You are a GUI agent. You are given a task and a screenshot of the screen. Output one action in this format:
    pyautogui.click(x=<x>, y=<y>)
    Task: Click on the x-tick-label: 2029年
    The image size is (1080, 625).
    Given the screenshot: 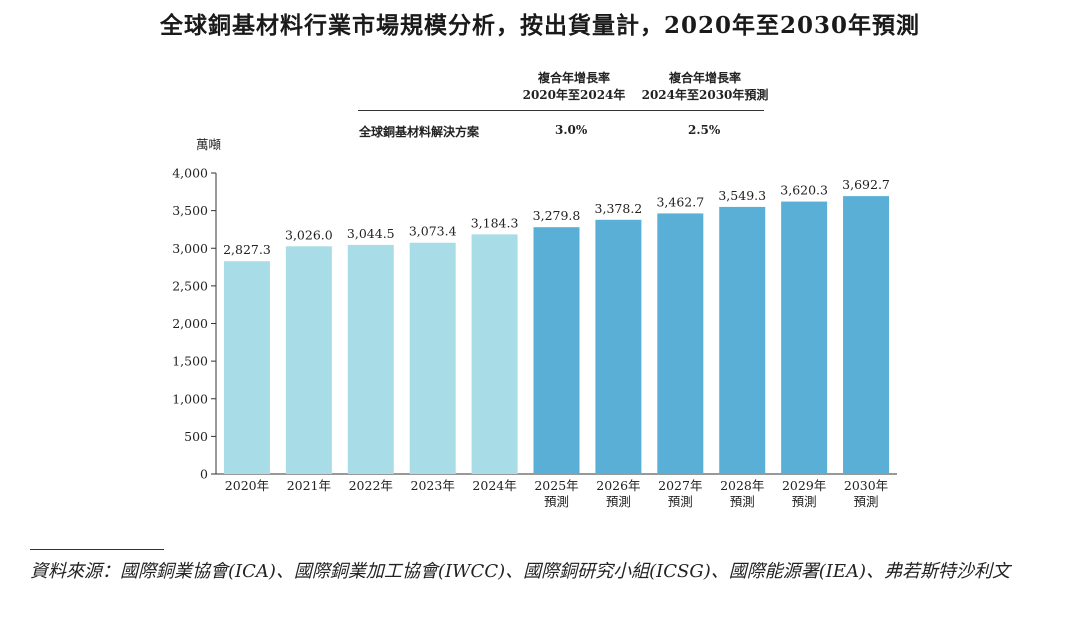 What is the action you would take?
    pyautogui.click(x=804, y=485)
    